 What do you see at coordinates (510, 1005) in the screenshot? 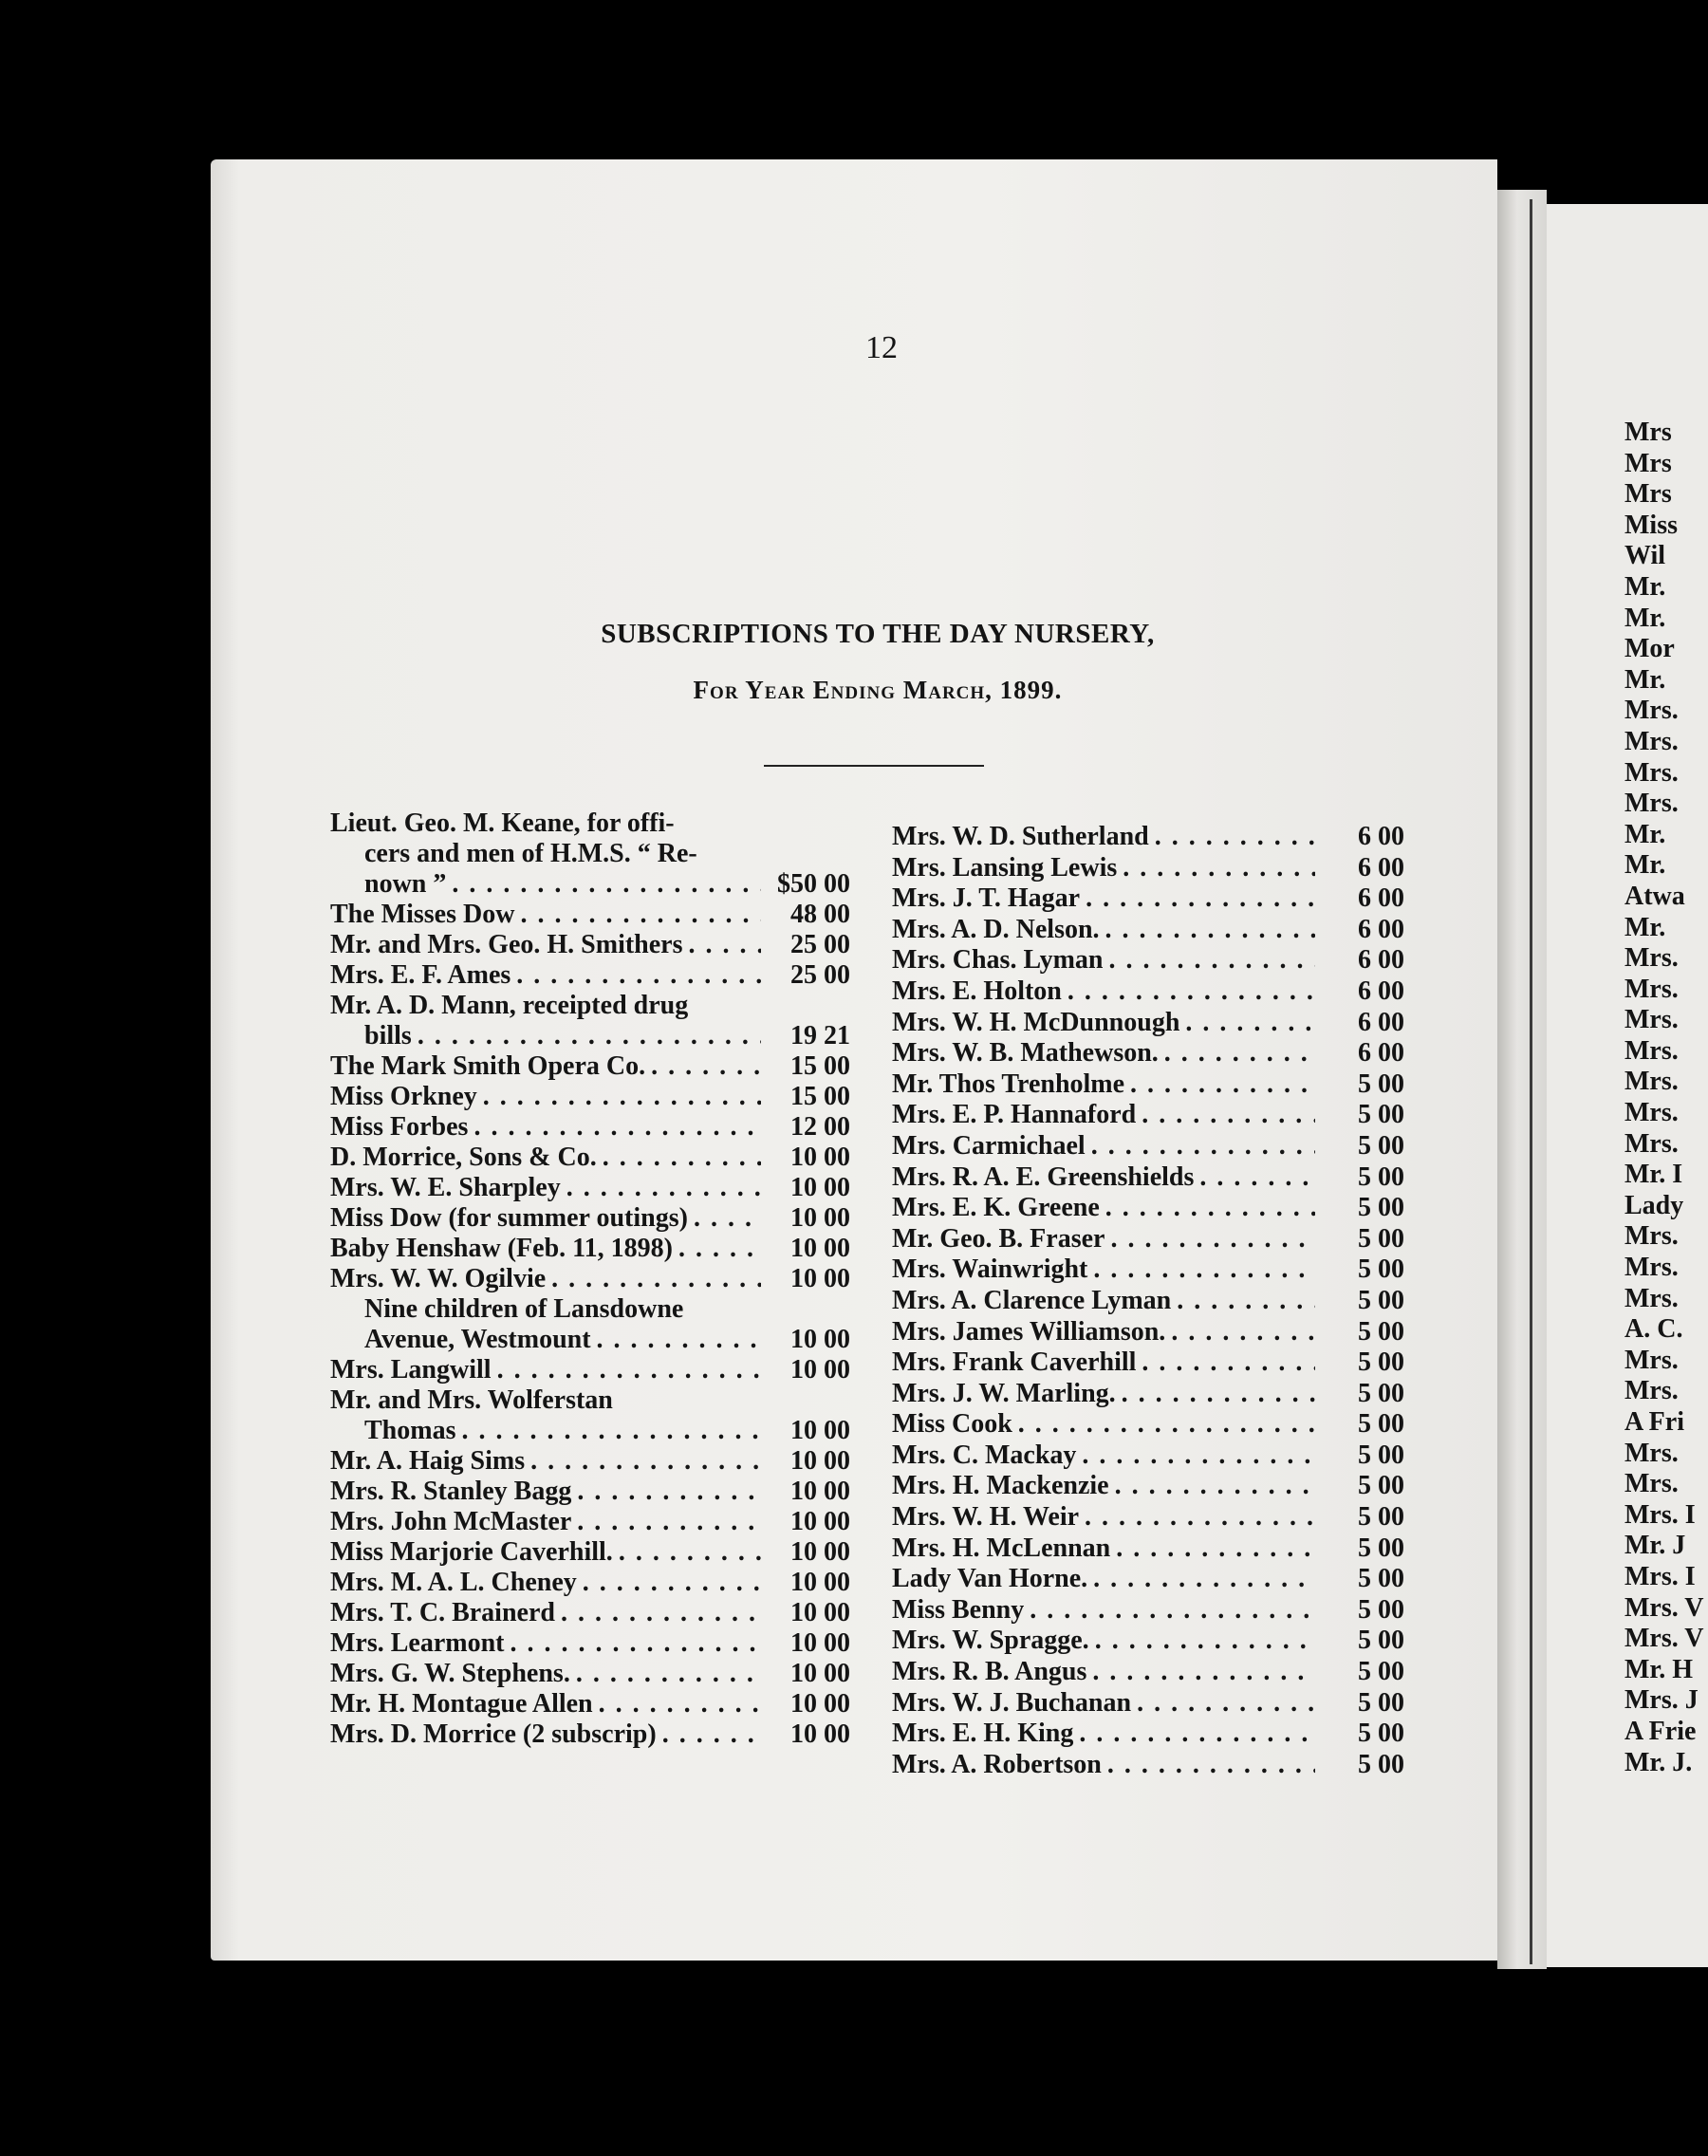
I see `subscriber-name: Mr. A. D. Mann, receipted drug` at bounding box center [510, 1005].